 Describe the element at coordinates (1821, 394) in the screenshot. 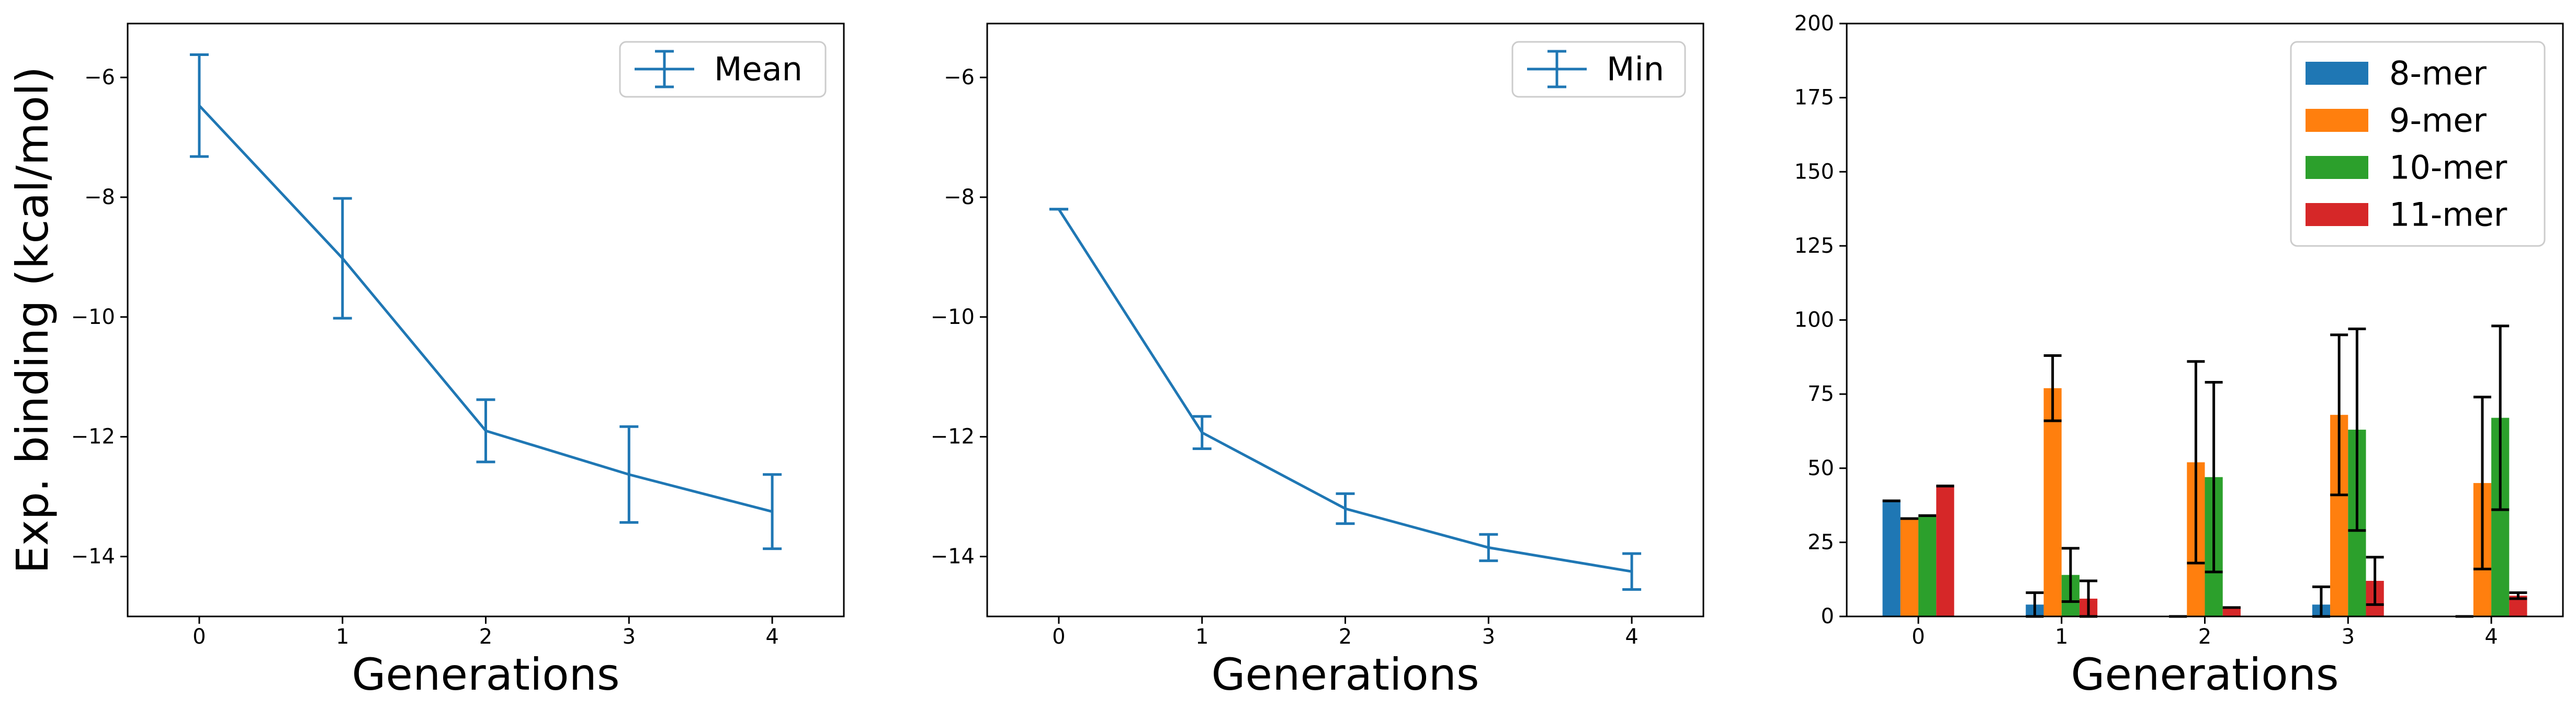

I see `y-tick-label: 75` at that location.